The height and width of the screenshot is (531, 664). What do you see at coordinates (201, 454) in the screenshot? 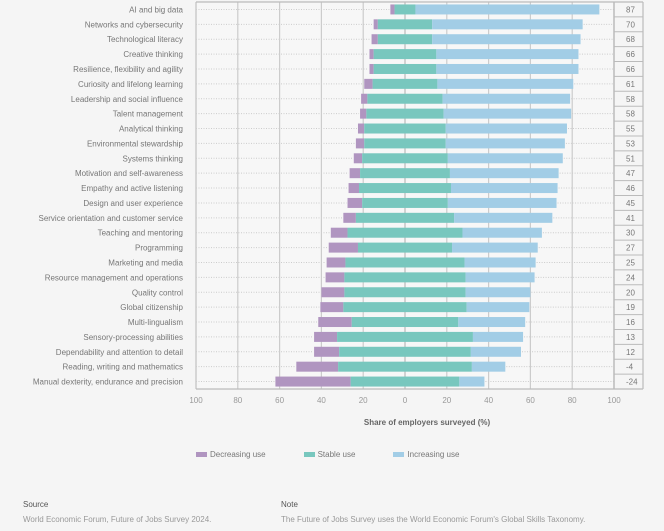
I see `legend-swatch-decreasing` at bounding box center [201, 454].